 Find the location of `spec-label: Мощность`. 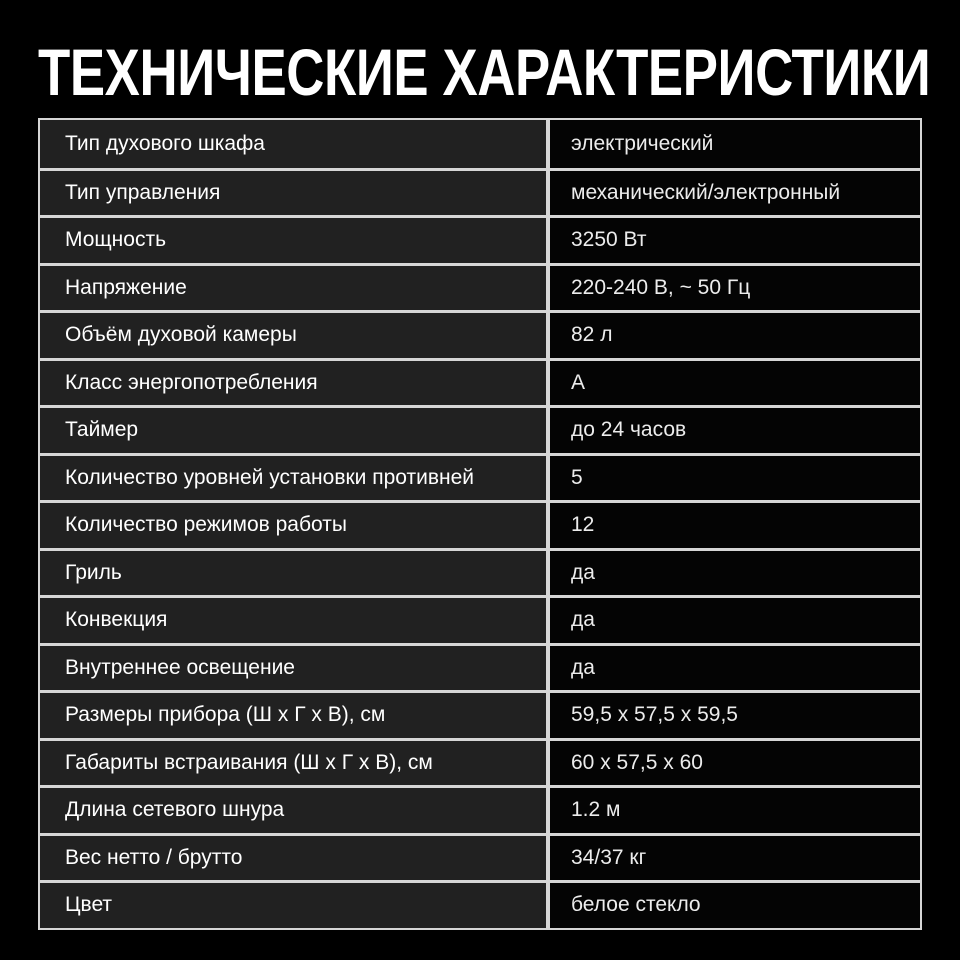

spec-label: Мощность is located at coordinates (295, 240).